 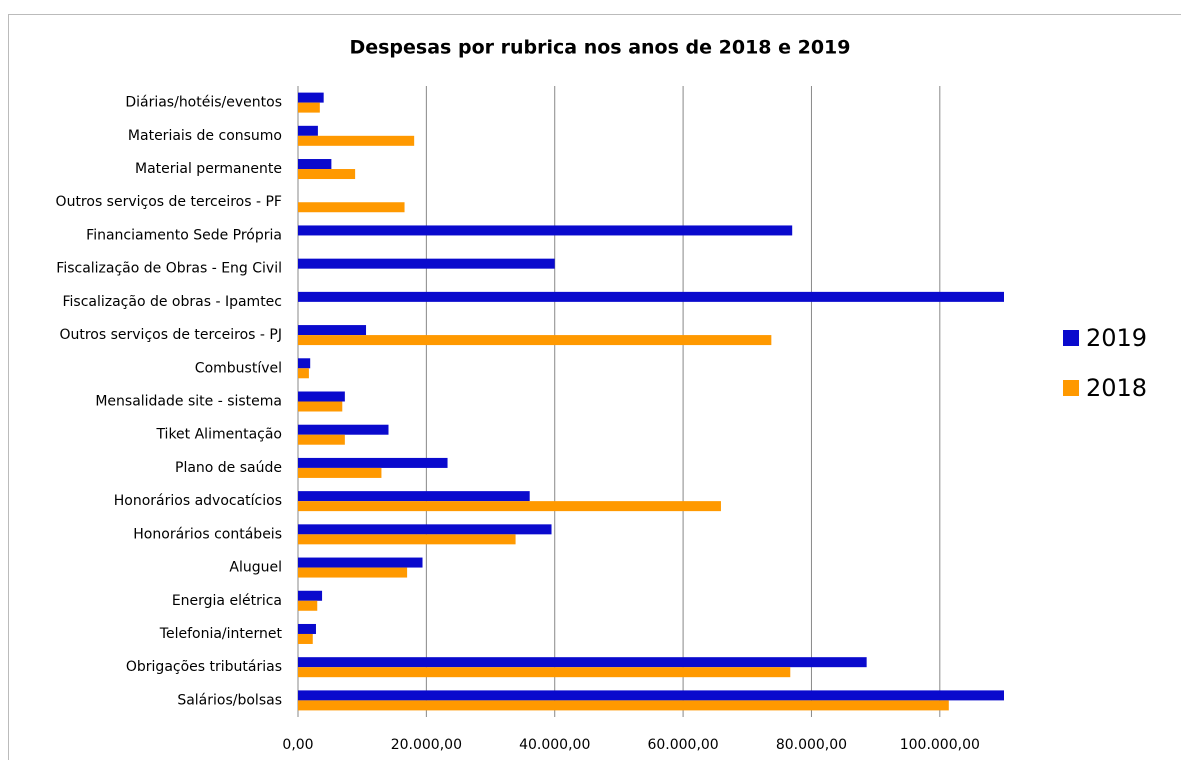 I want to click on y-tick-label: Outros serviços de terceiros - PF, so click(x=169, y=202).